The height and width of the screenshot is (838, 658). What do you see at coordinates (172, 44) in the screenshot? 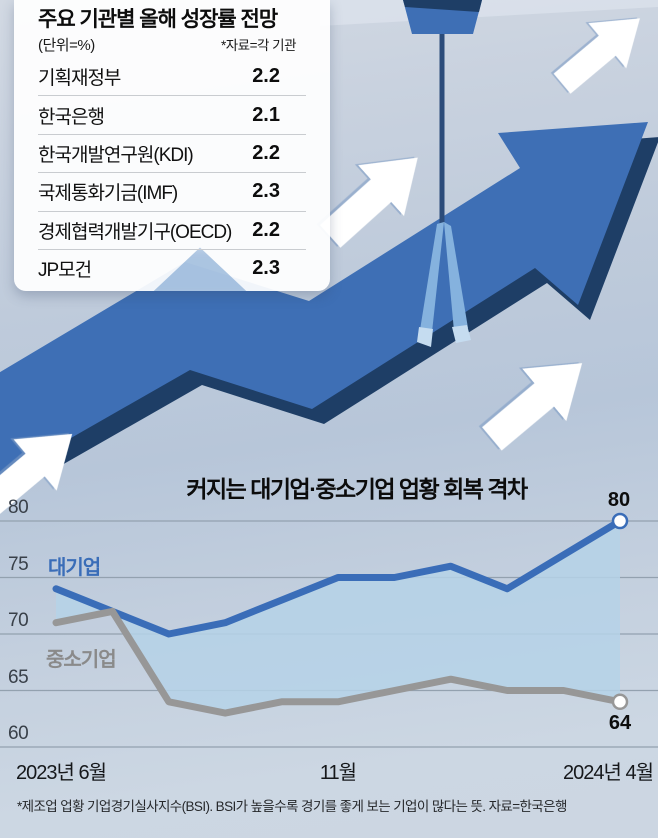
I see `table-subheader: (단위=%) *자료=각 기관` at bounding box center [172, 44].